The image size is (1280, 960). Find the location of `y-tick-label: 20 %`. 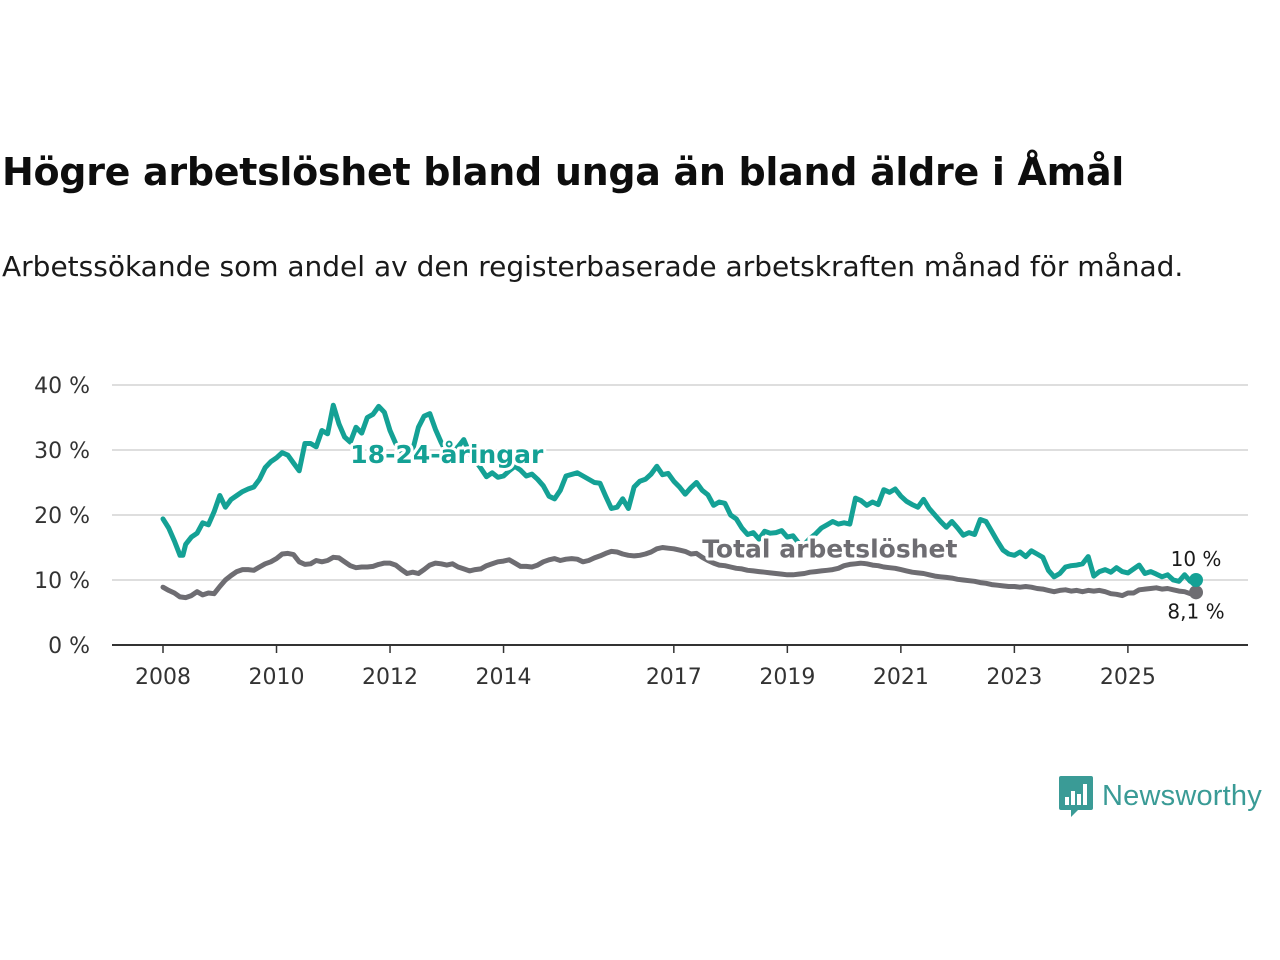

y-tick-label: 20 % is located at coordinates (62, 516).